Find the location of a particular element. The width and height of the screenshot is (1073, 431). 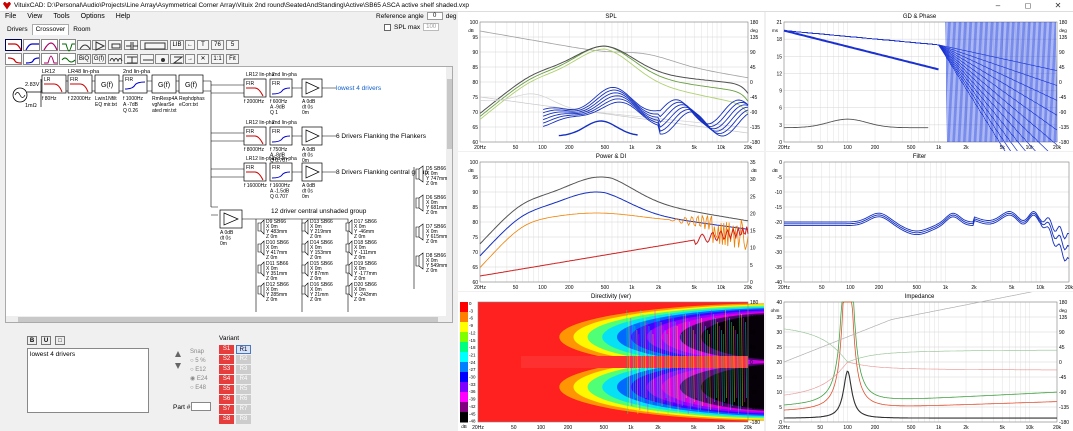

arrow-right-icon: → is located at coordinates (190, 59).